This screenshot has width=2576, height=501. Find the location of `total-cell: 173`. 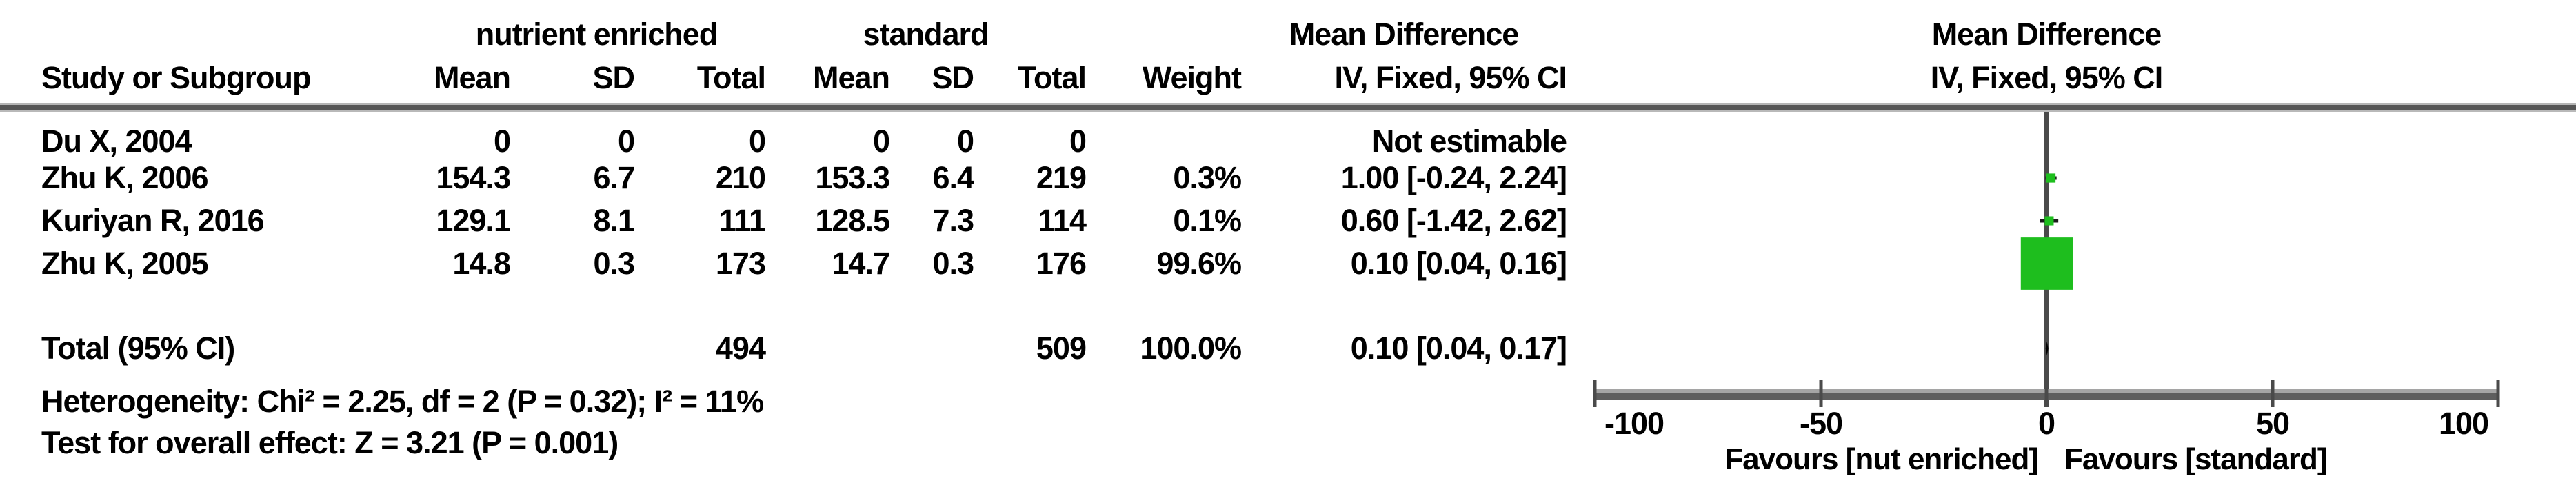

total-cell: 173 is located at coordinates (740, 264).